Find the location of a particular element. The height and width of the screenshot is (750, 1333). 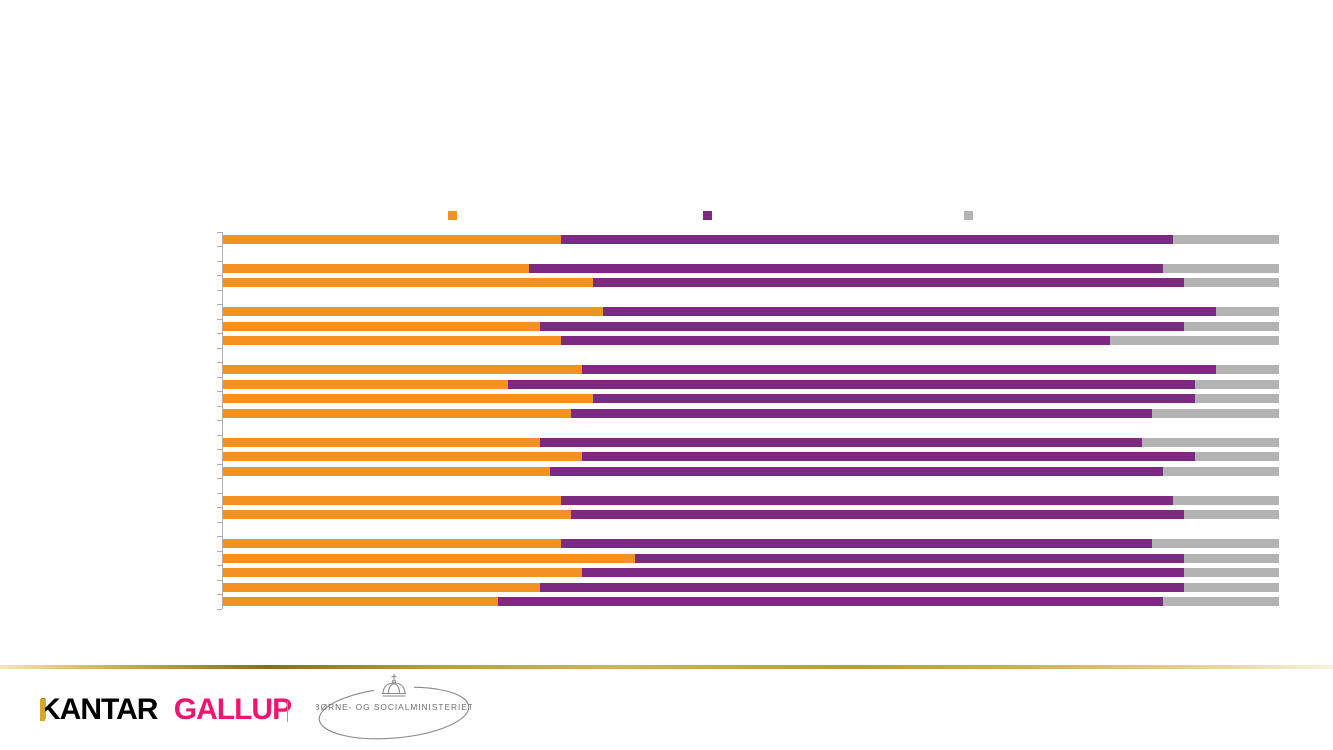

legend-swatch-gray is located at coordinates (968, 215).